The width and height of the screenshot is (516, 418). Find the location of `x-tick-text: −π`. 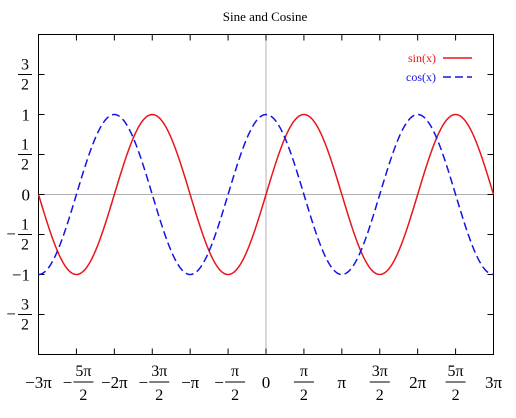

x-tick-text: −π is located at coordinates (190, 382).